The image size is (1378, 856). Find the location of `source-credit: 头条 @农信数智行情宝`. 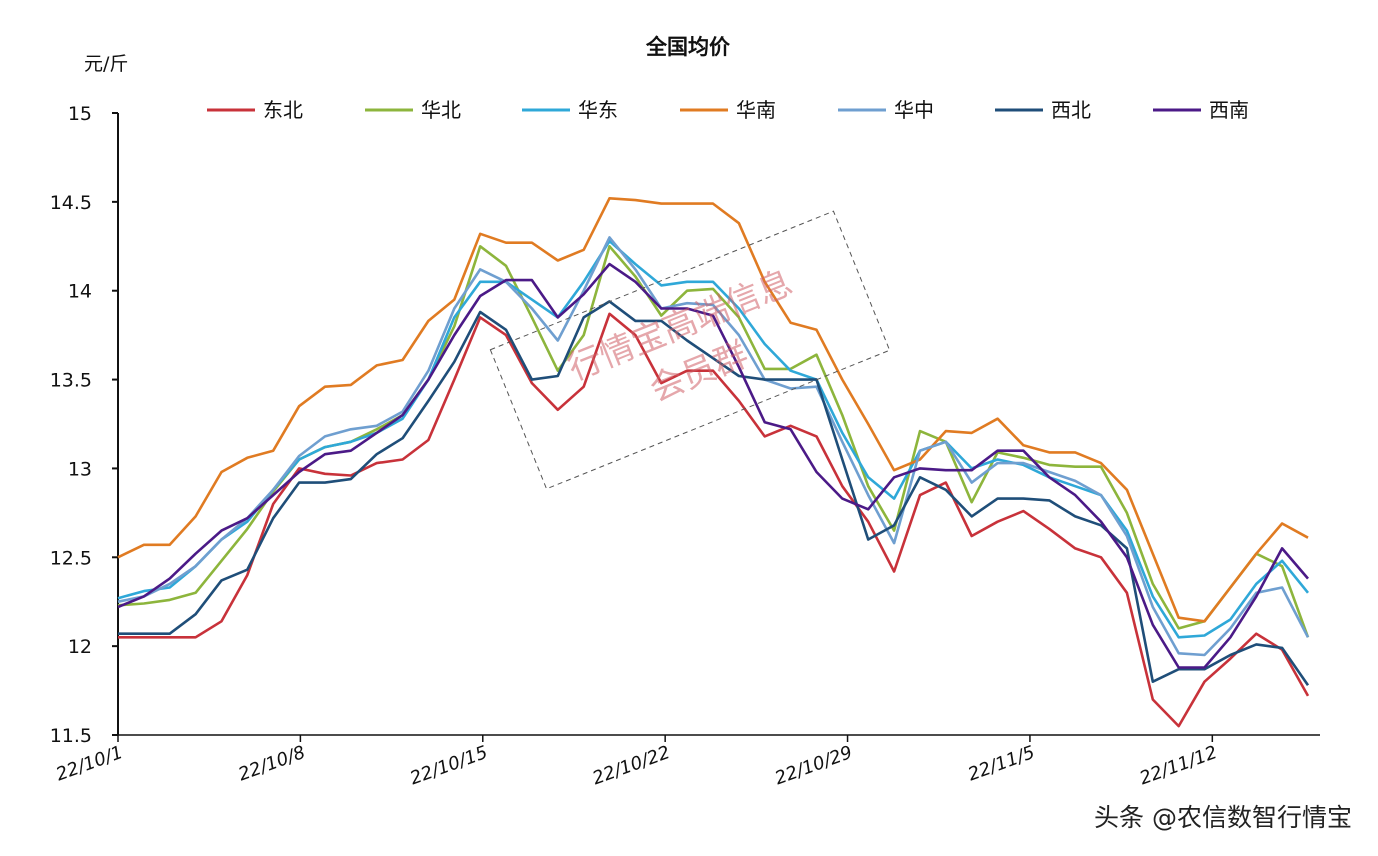

source-credit: 头条 @农信数智行情宝 is located at coordinates (1223, 817).